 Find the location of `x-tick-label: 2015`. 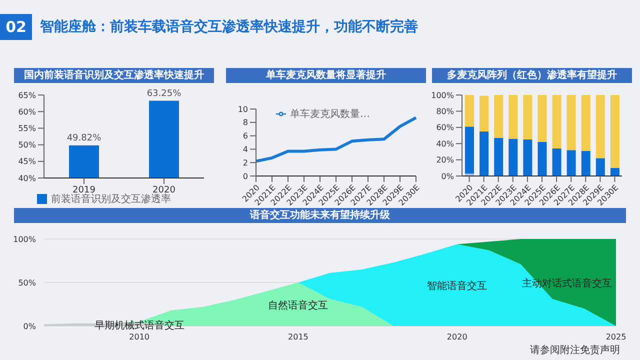

x-tick-label: 2015 is located at coordinates (298, 337).